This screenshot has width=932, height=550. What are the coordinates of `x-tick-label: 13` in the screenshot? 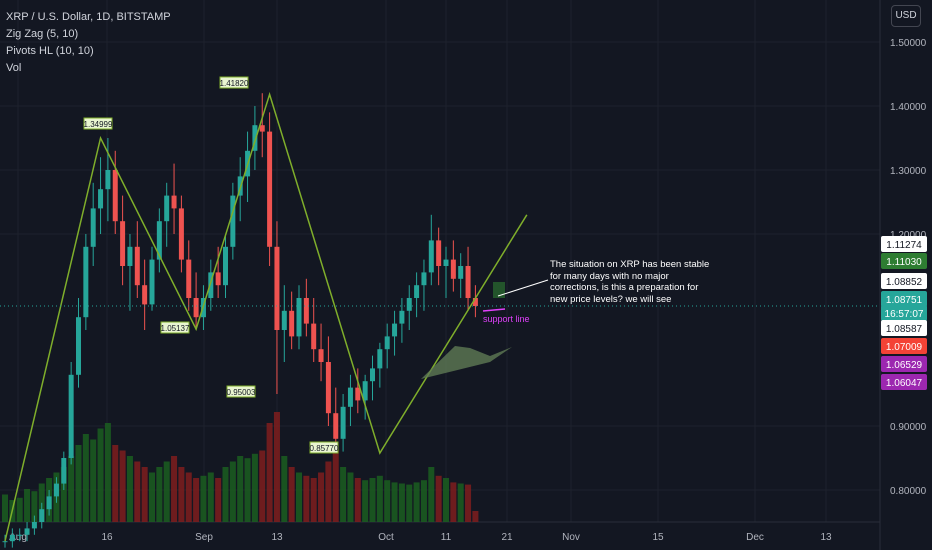 It's located at (826, 537).